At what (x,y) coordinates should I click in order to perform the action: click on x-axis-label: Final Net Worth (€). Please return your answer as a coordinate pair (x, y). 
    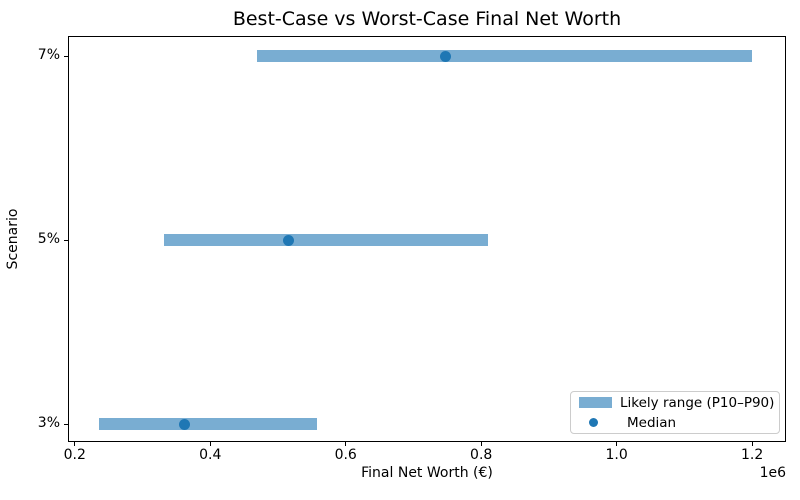
    Looking at the image, I should click on (427, 473).